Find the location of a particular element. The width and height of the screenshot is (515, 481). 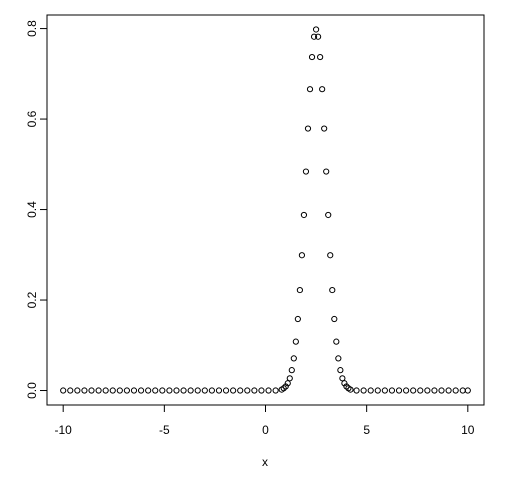

y-tick-label: 0.8 is located at coordinates (32, 28).